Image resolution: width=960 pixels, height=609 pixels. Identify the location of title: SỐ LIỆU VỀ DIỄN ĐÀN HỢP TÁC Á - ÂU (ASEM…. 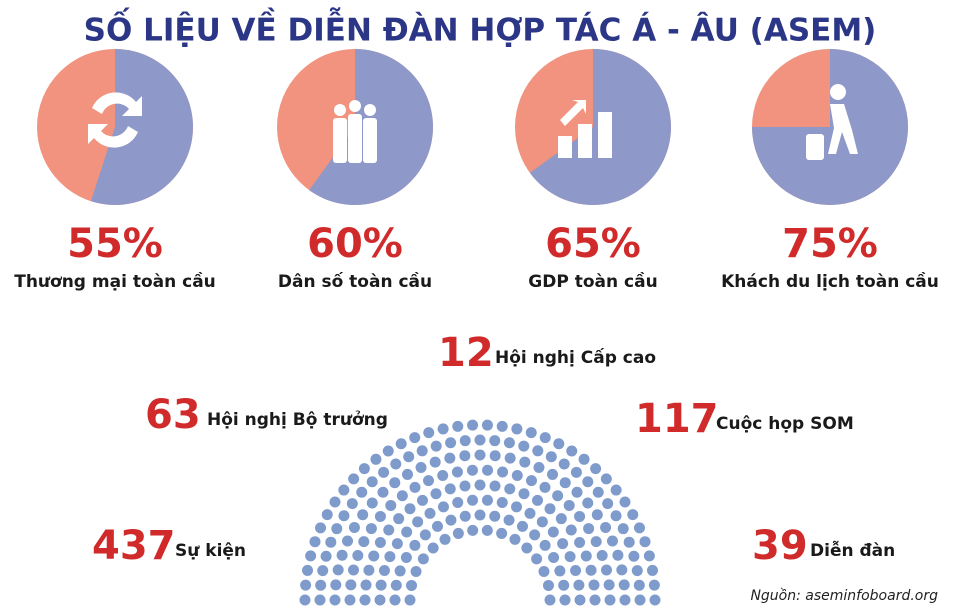
(480, 28).